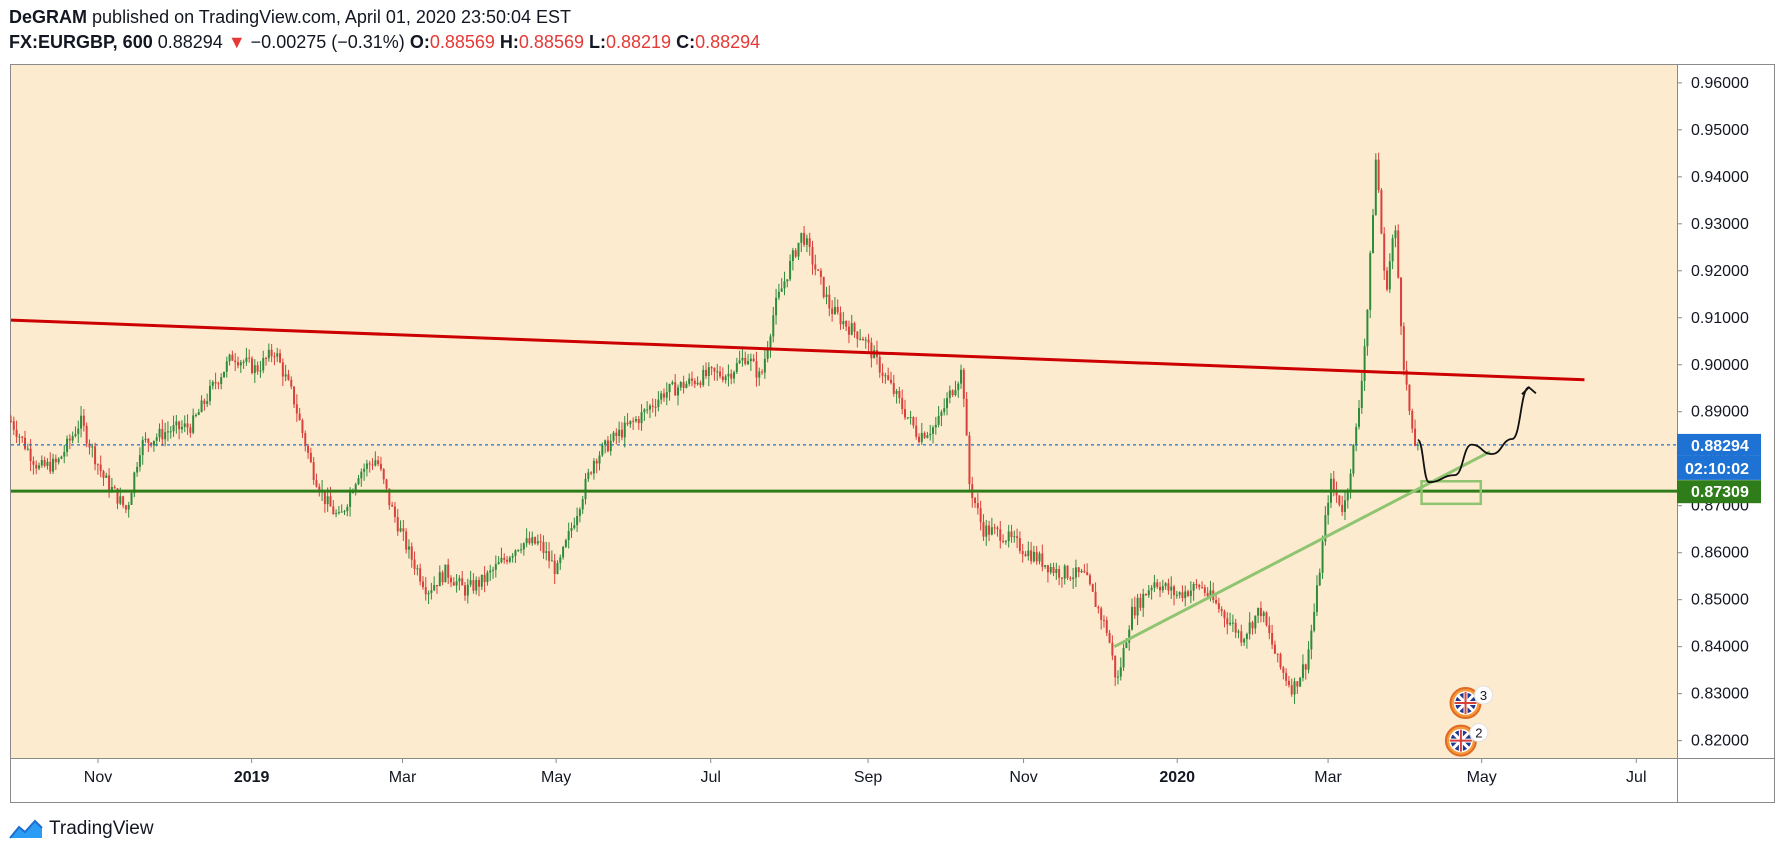  What do you see at coordinates (1529, 390) in the screenshot?
I see `projection-arrow-icon` at bounding box center [1529, 390].